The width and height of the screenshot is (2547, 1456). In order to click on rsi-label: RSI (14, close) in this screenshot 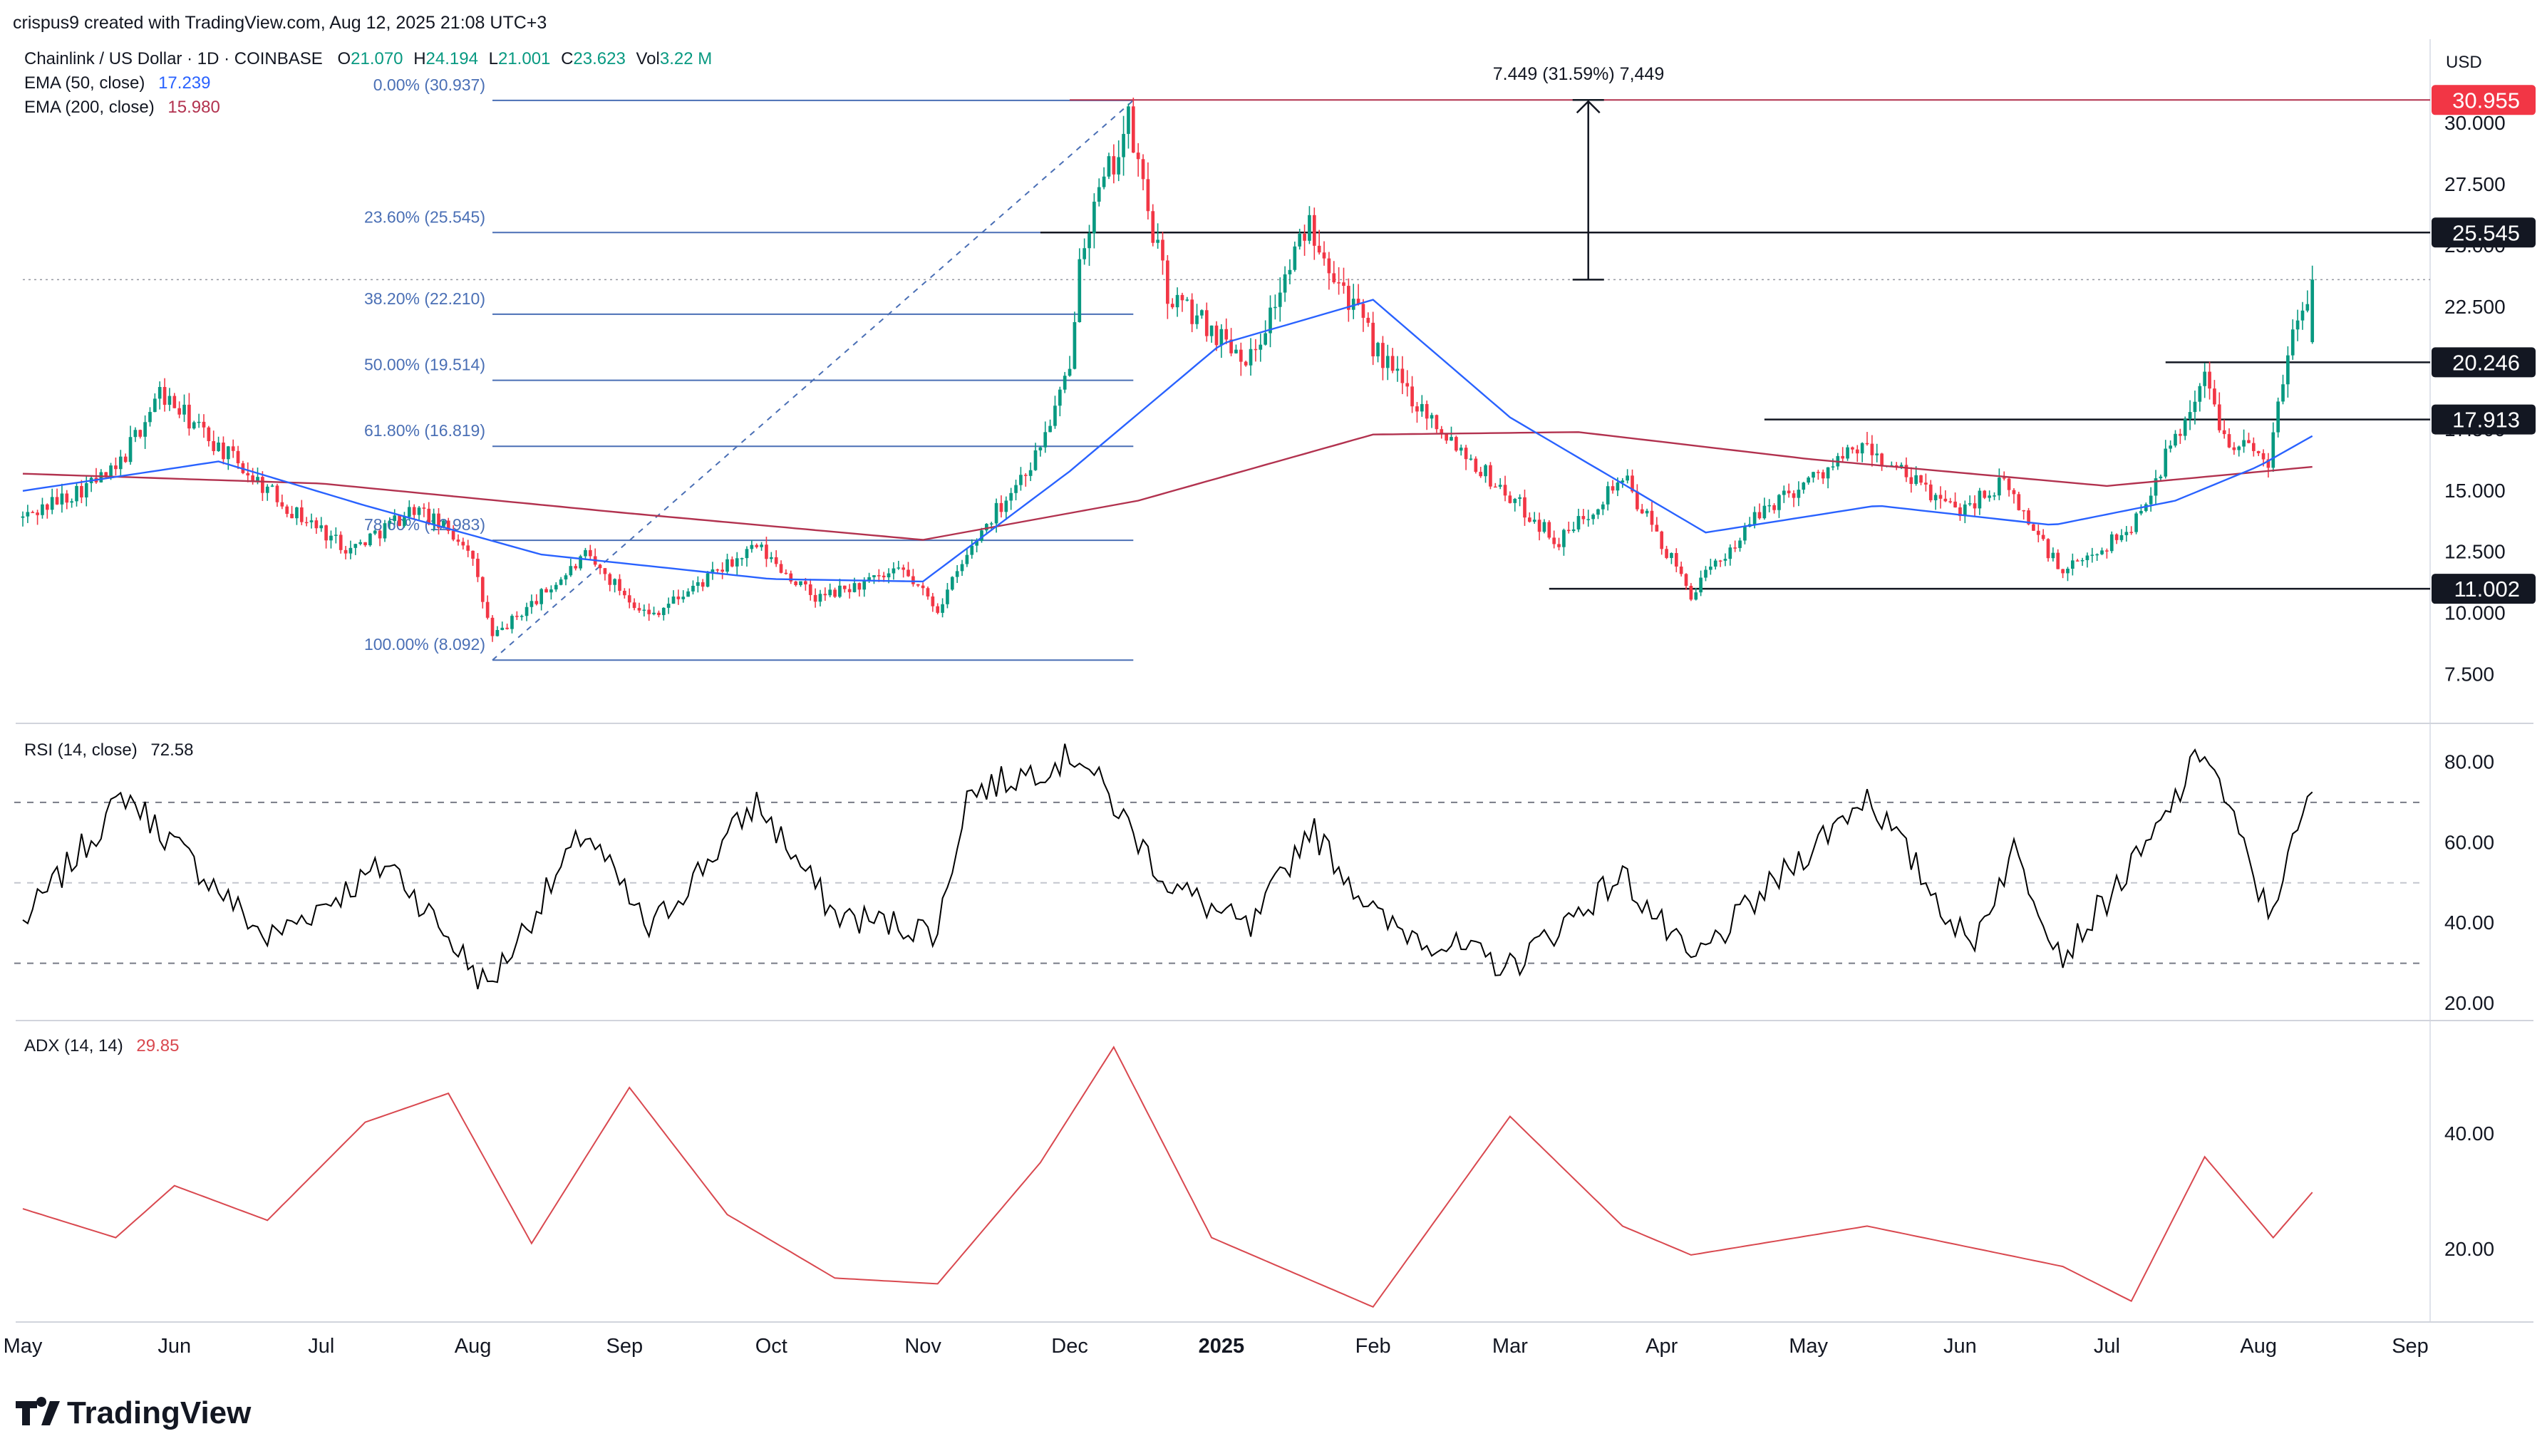, I will do `click(81, 750)`.